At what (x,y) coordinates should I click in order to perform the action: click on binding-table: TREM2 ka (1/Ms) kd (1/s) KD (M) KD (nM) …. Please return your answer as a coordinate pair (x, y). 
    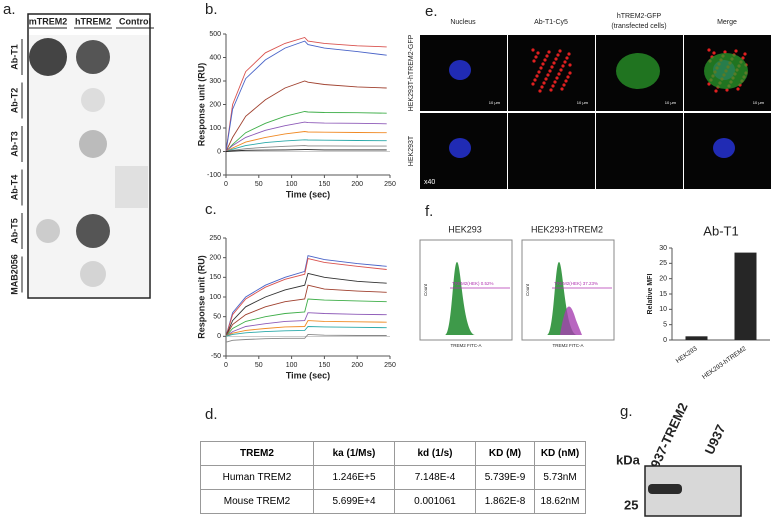
    Looking at the image, I should click on (393, 477).